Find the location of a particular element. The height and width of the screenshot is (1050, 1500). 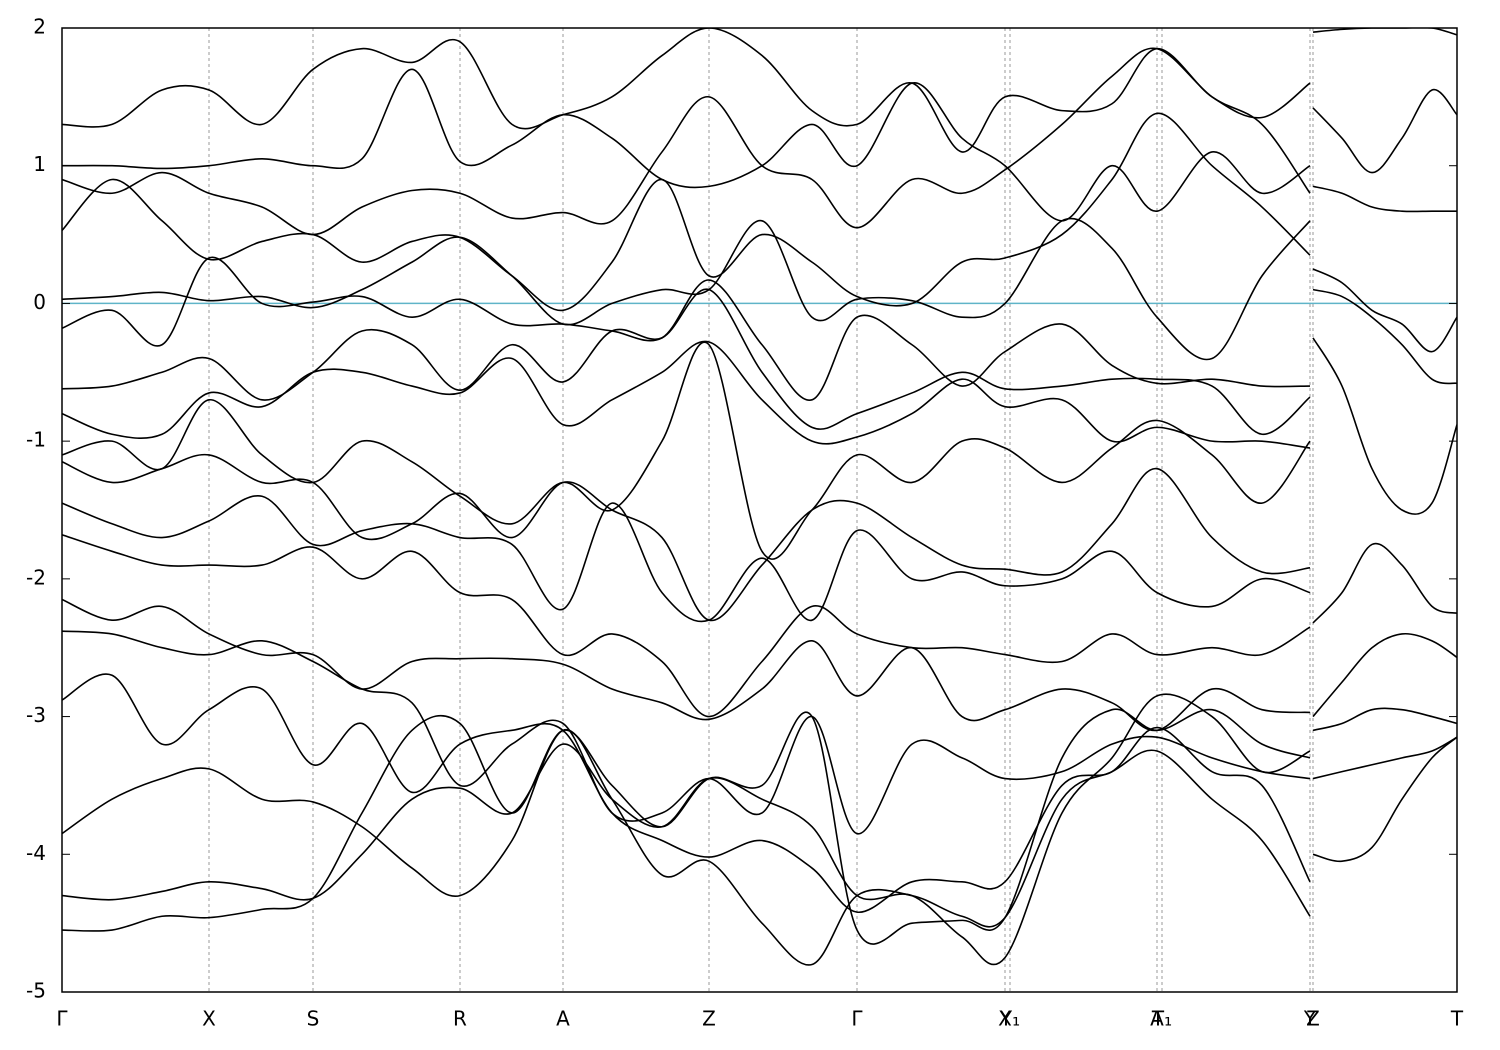

y-tick-label: -3 is located at coordinates (36, 715).